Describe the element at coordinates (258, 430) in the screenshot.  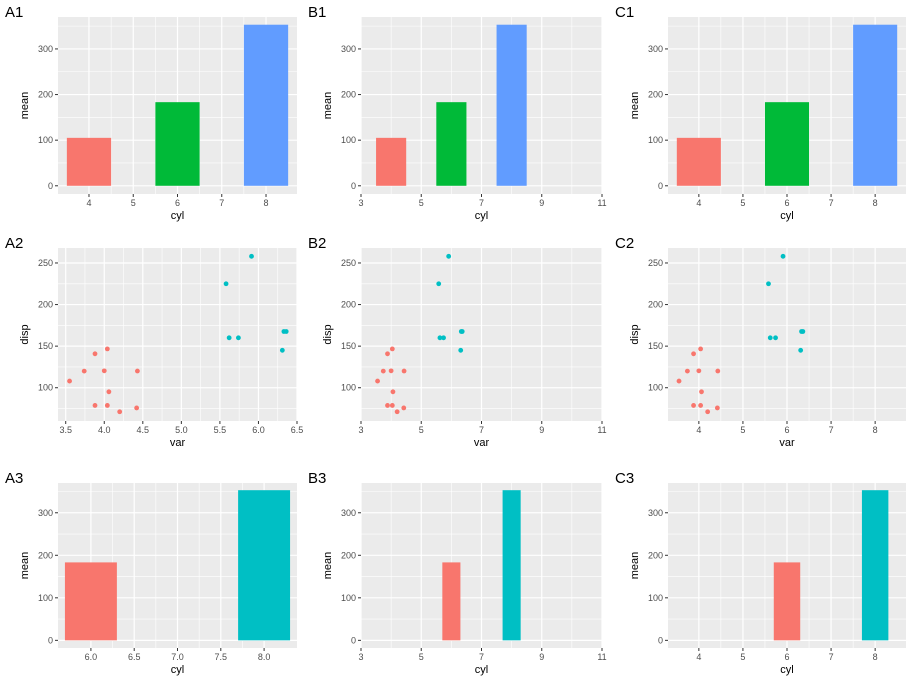
I see `x-tick-label: 6.0` at that location.